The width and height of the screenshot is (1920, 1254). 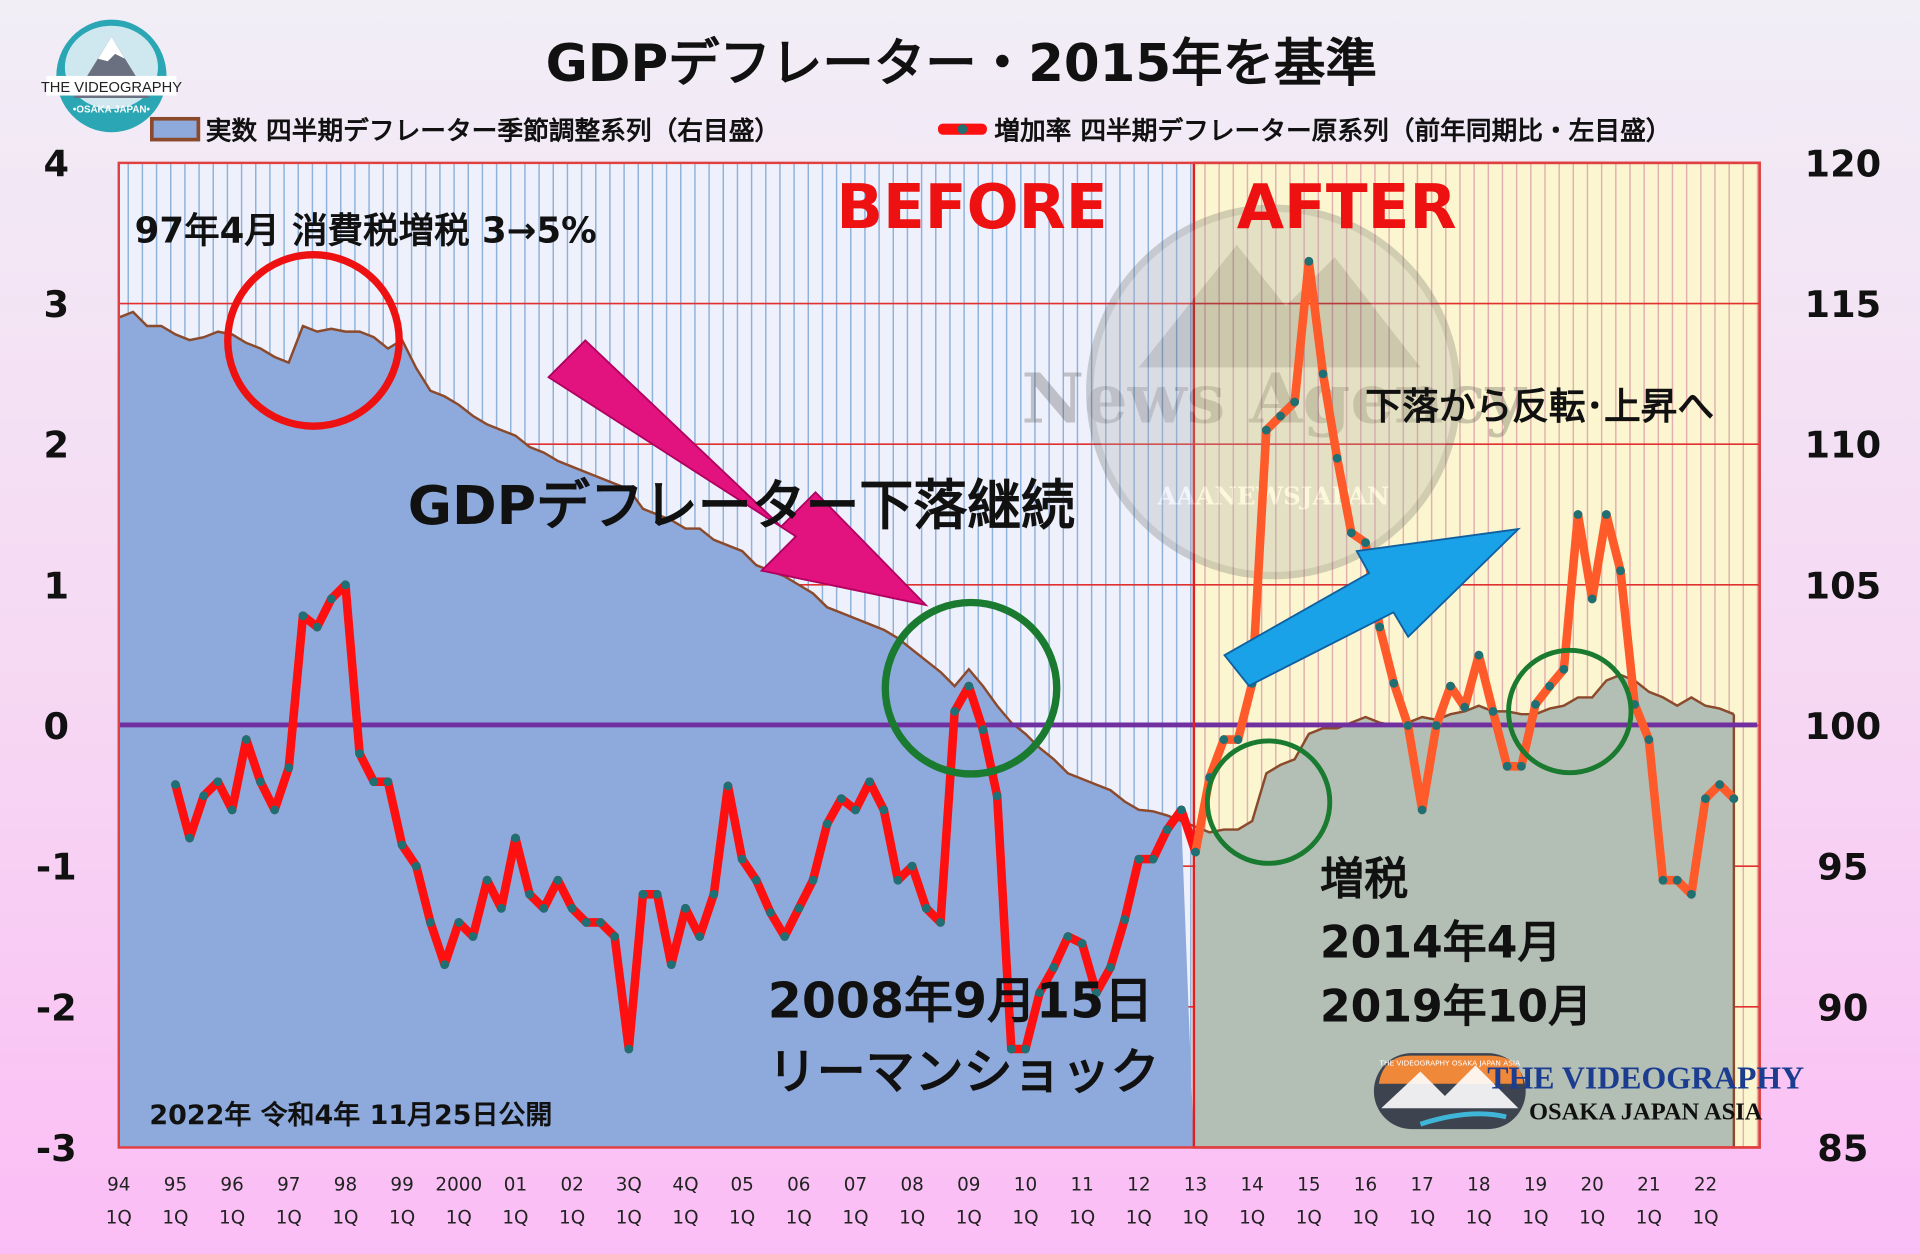 What do you see at coordinates (1332, 131) in the screenshot?
I see `legend-line-label: 増加率 四半期デフレーター原系列（前年同期比・左目盛）` at bounding box center [1332, 131].